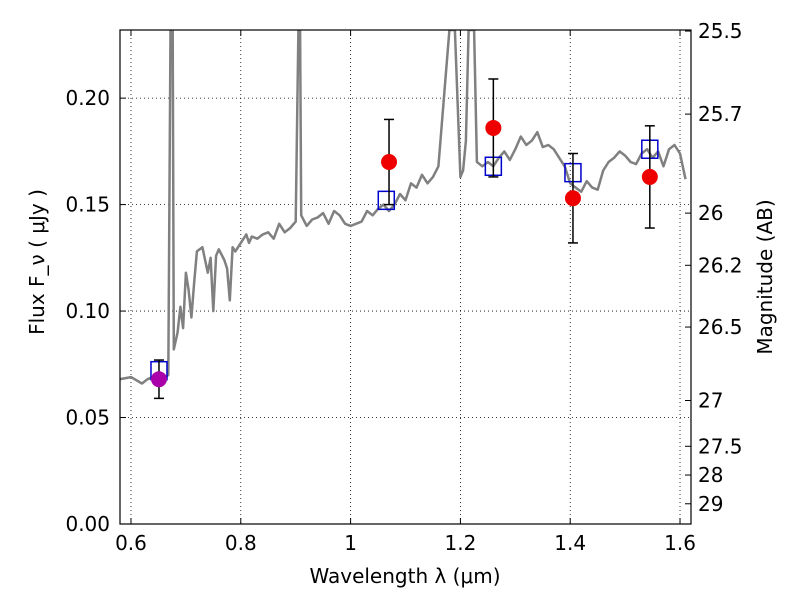 The width and height of the screenshot is (800, 600). Describe the element at coordinates (720, 446) in the screenshot. I see `right-tick-label: 27.5` at that location.